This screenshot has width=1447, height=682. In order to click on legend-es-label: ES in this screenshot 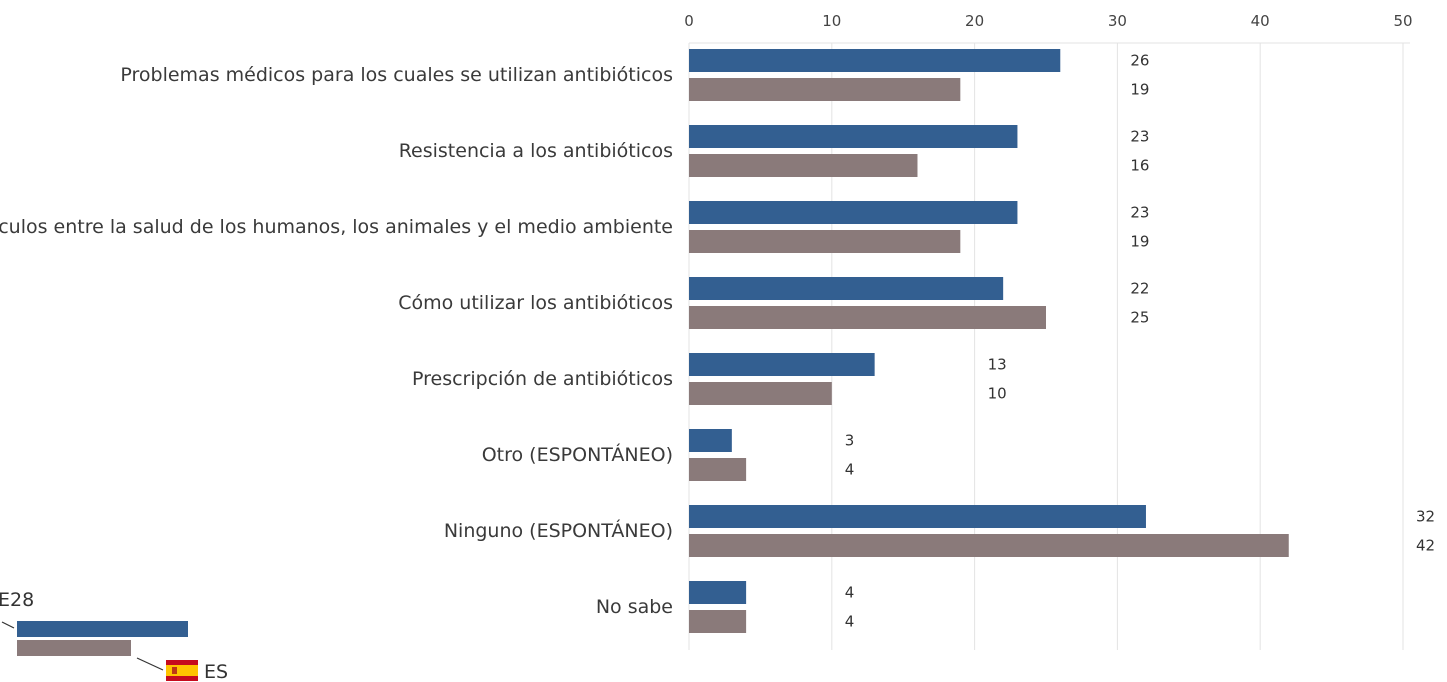, I will do `click(216, 671)`.